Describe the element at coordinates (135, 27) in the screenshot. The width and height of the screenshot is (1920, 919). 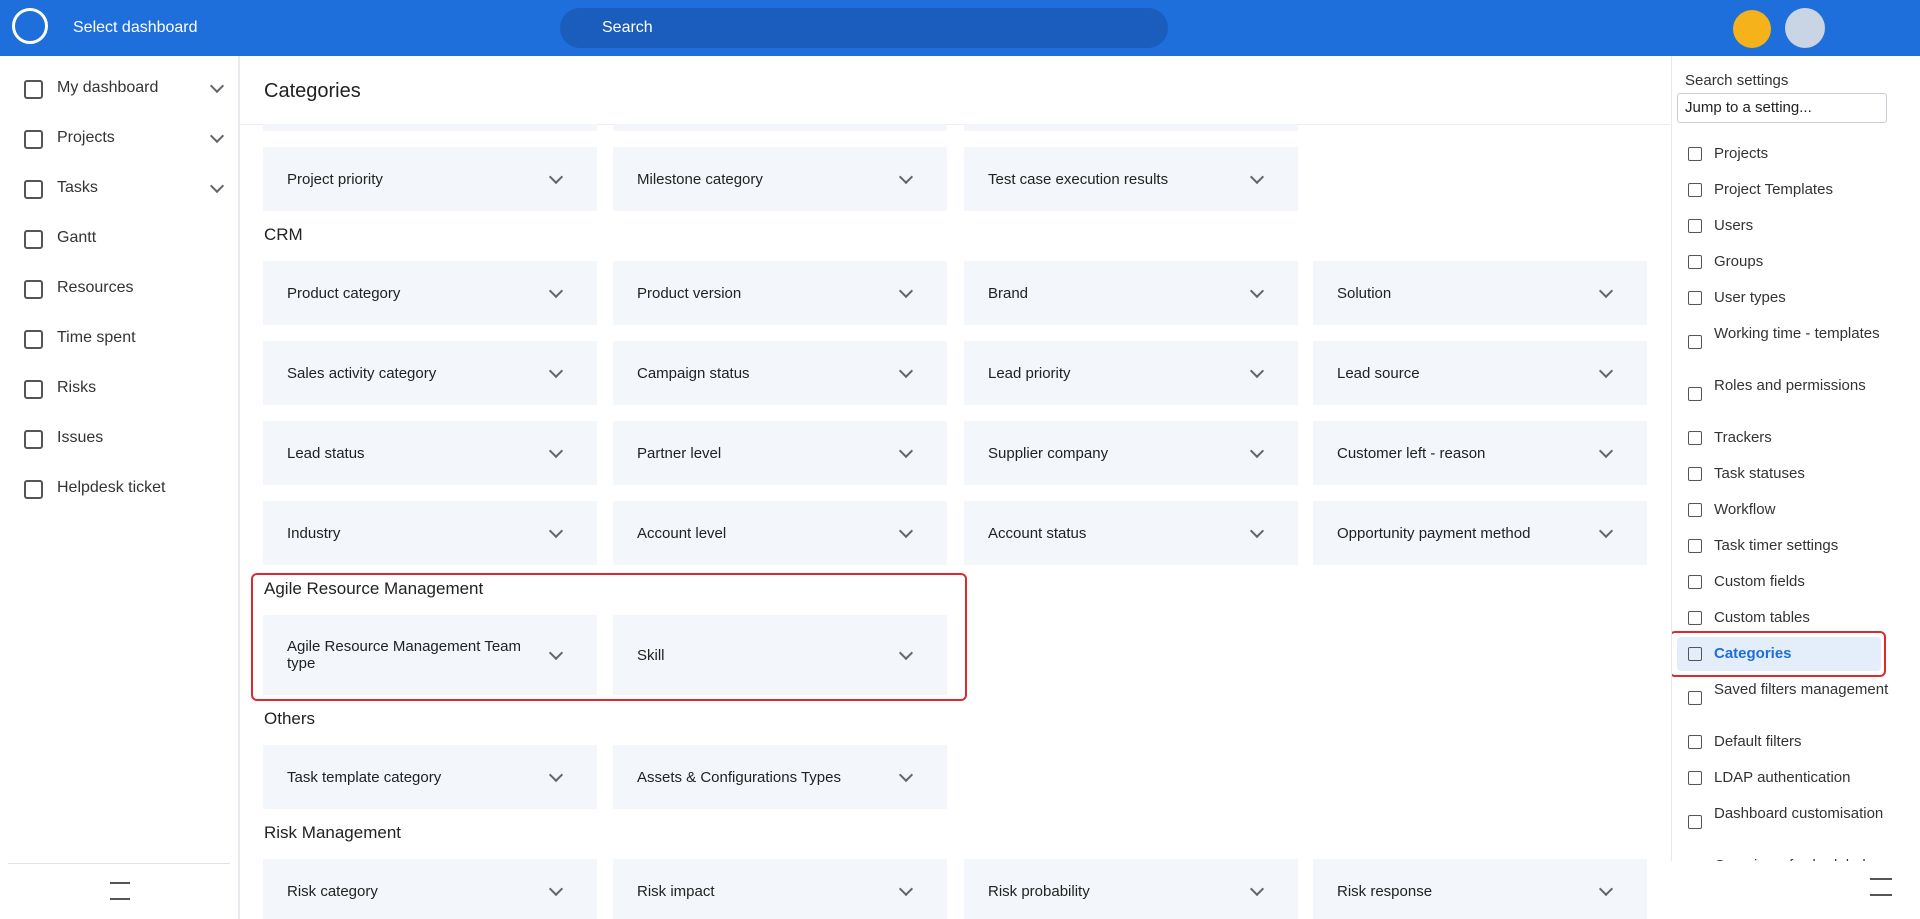
I see `dashboard-select: Select dashboard` at that location.